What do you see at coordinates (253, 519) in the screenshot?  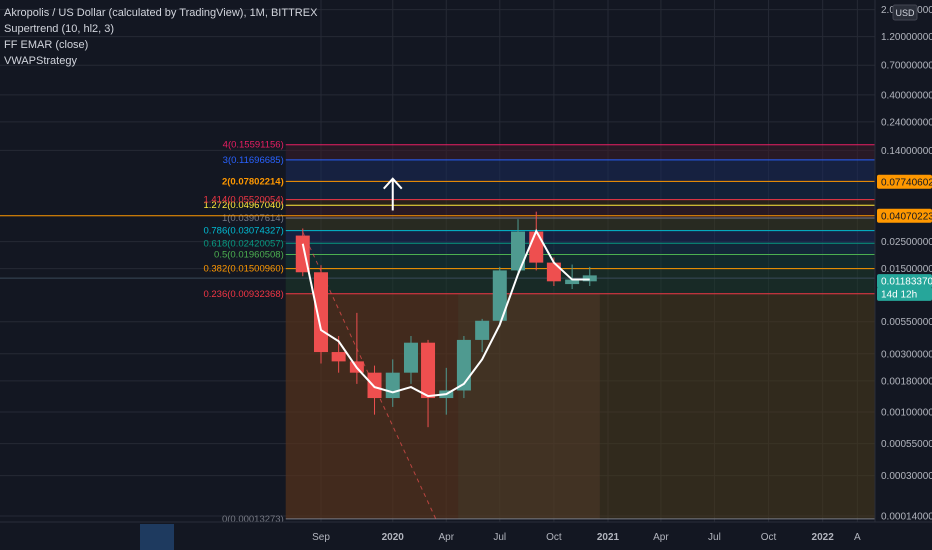 I see `fib-level-label: 0(0.00013273)` at bounding box center [253, 519].